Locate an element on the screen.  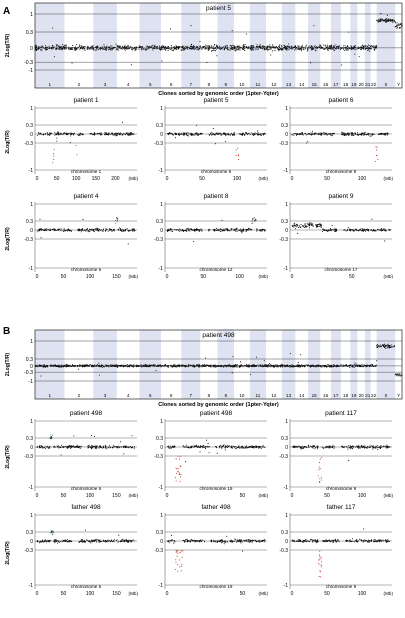
chromosome-label: 3 is located at coordinates (105, 395).